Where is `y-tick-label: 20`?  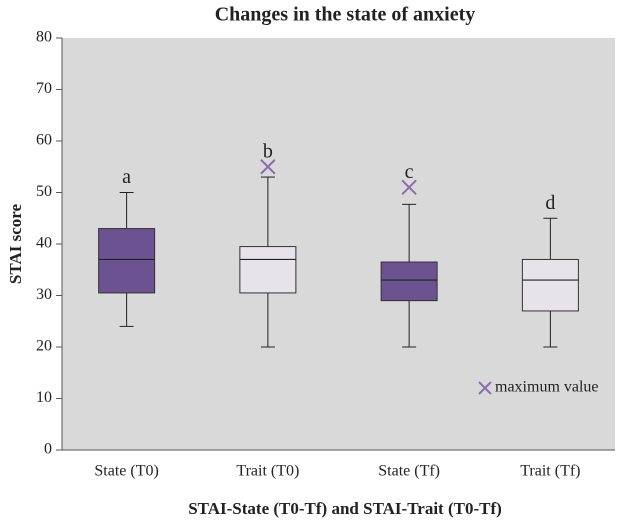 y-tick-label: 20 is located at coordinates (44, 346).